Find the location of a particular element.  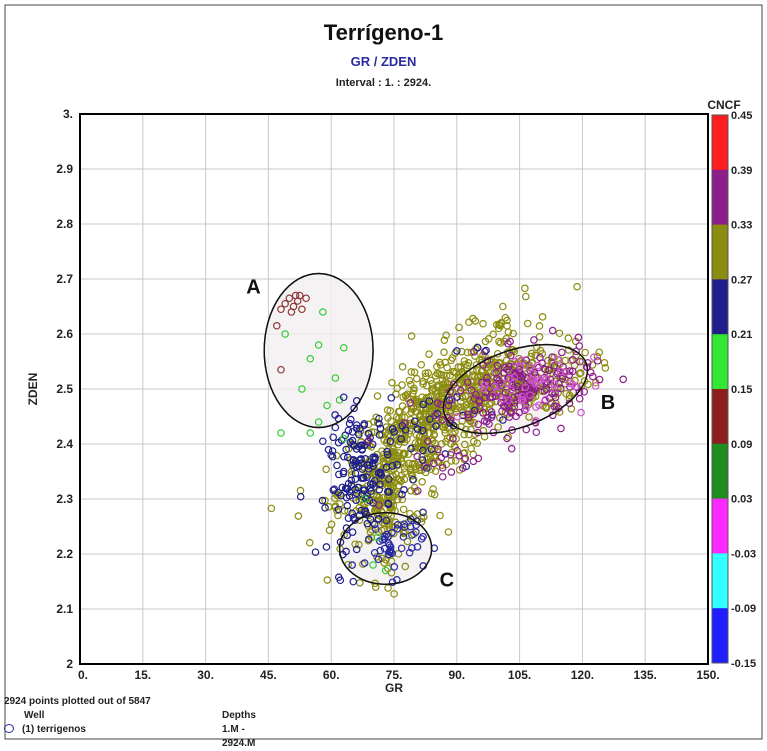

color-scale-tick: -0.03 is located at coordinates (743, 554).